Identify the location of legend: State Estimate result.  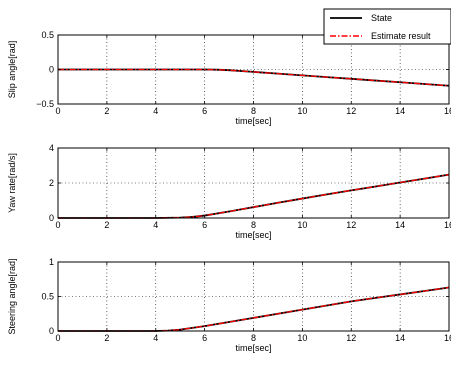
(387, 26).